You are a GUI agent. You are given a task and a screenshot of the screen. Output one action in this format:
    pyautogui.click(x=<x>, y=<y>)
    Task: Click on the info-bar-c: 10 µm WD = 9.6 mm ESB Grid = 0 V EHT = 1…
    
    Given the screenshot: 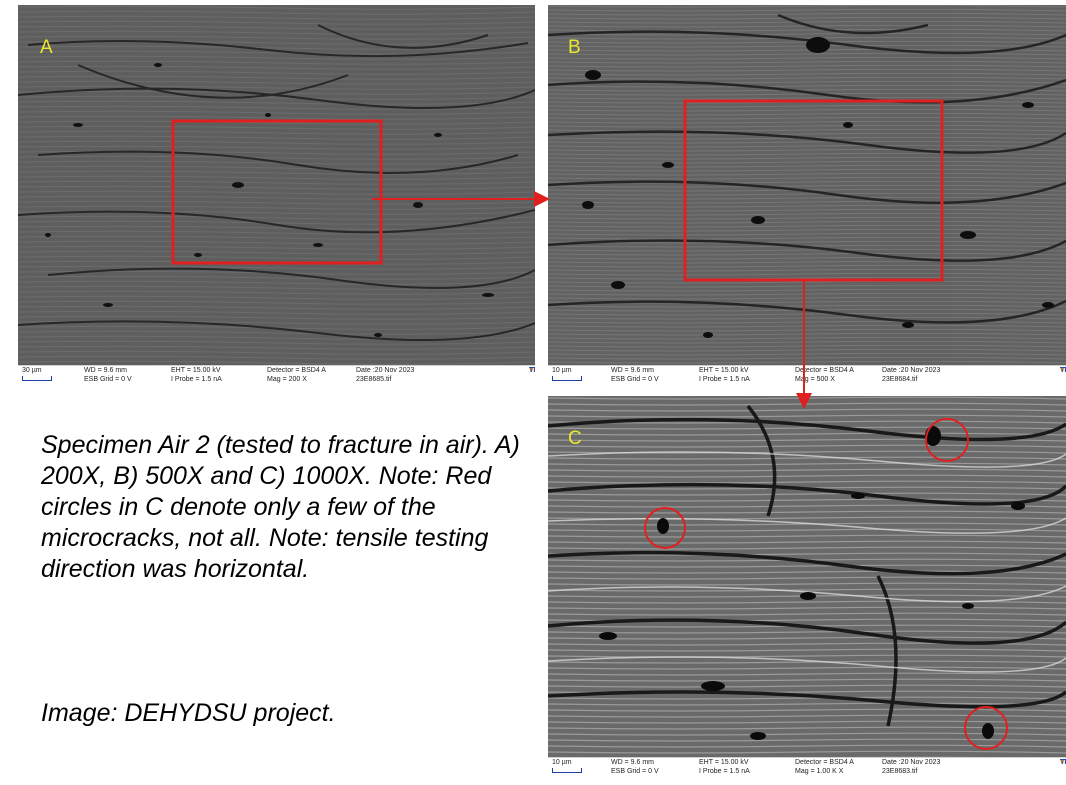 What is the action you would take?
    pyautogui.click(x=807, y=767)
    